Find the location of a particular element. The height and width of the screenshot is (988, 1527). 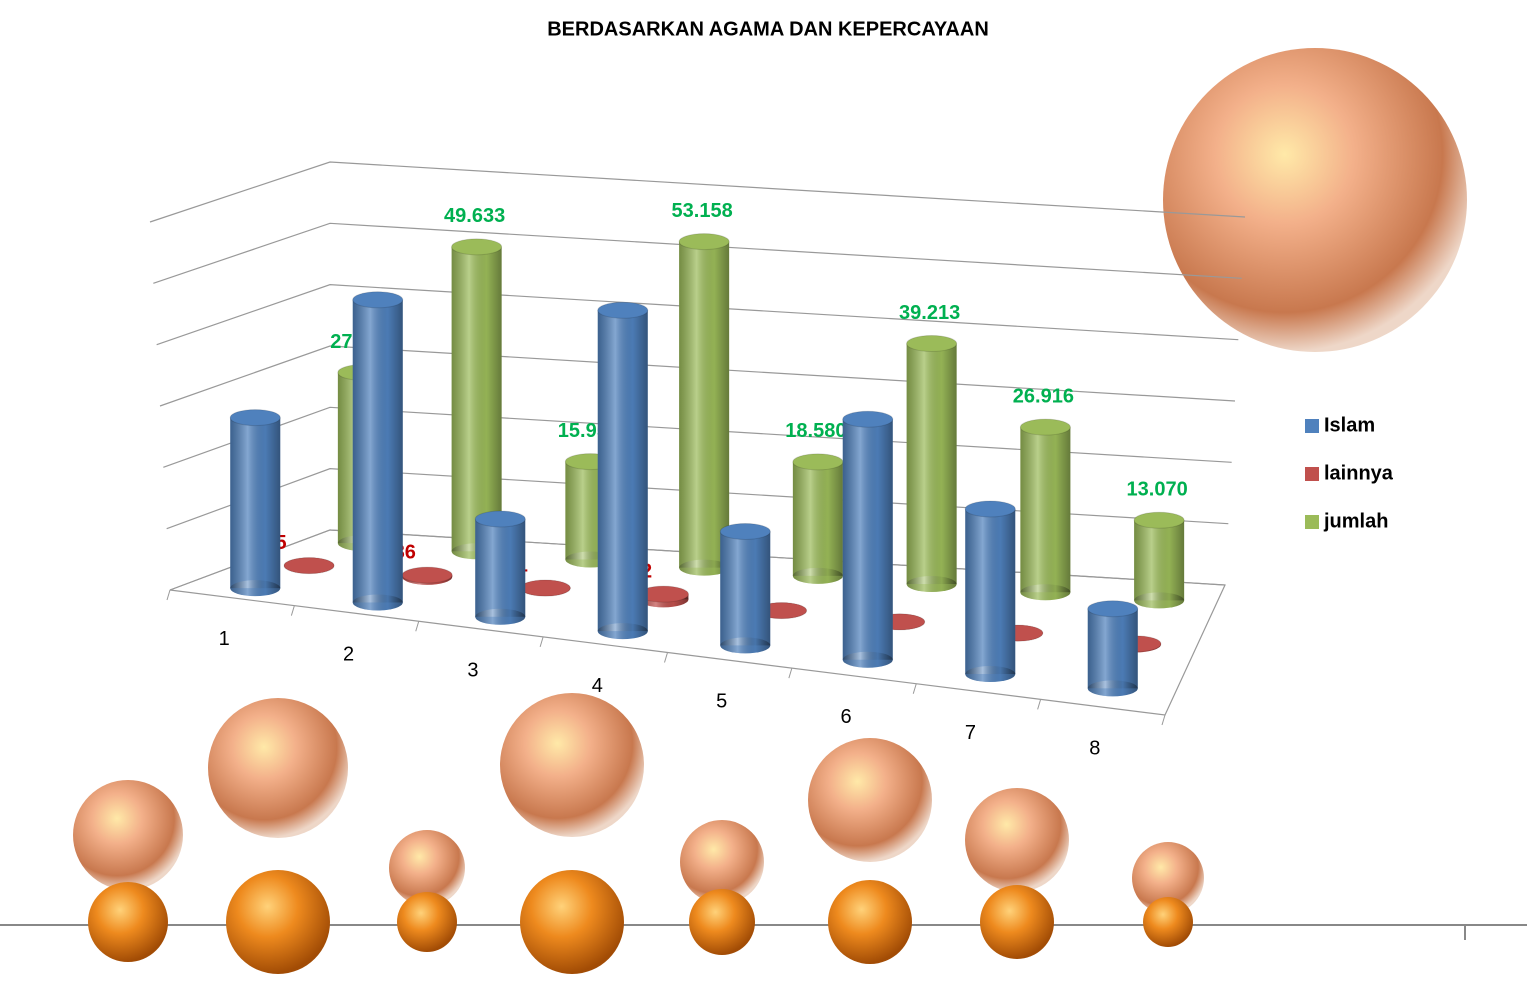

value-label: 18.580 is located at coordinates (815, 431).